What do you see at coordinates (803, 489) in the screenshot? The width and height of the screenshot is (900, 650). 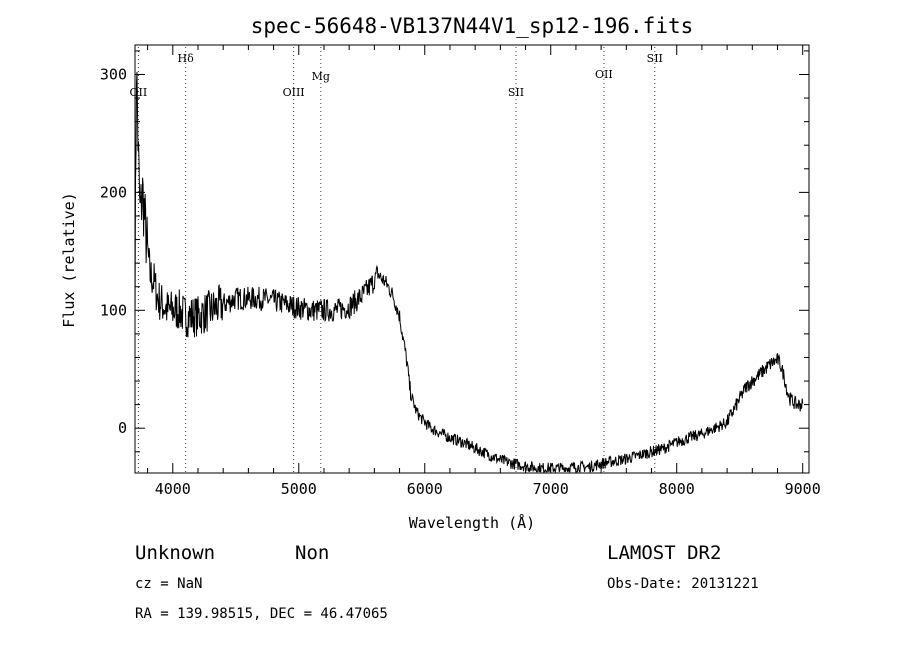 I see `x-tick-label: 9000` at bounding box center [803, 489].